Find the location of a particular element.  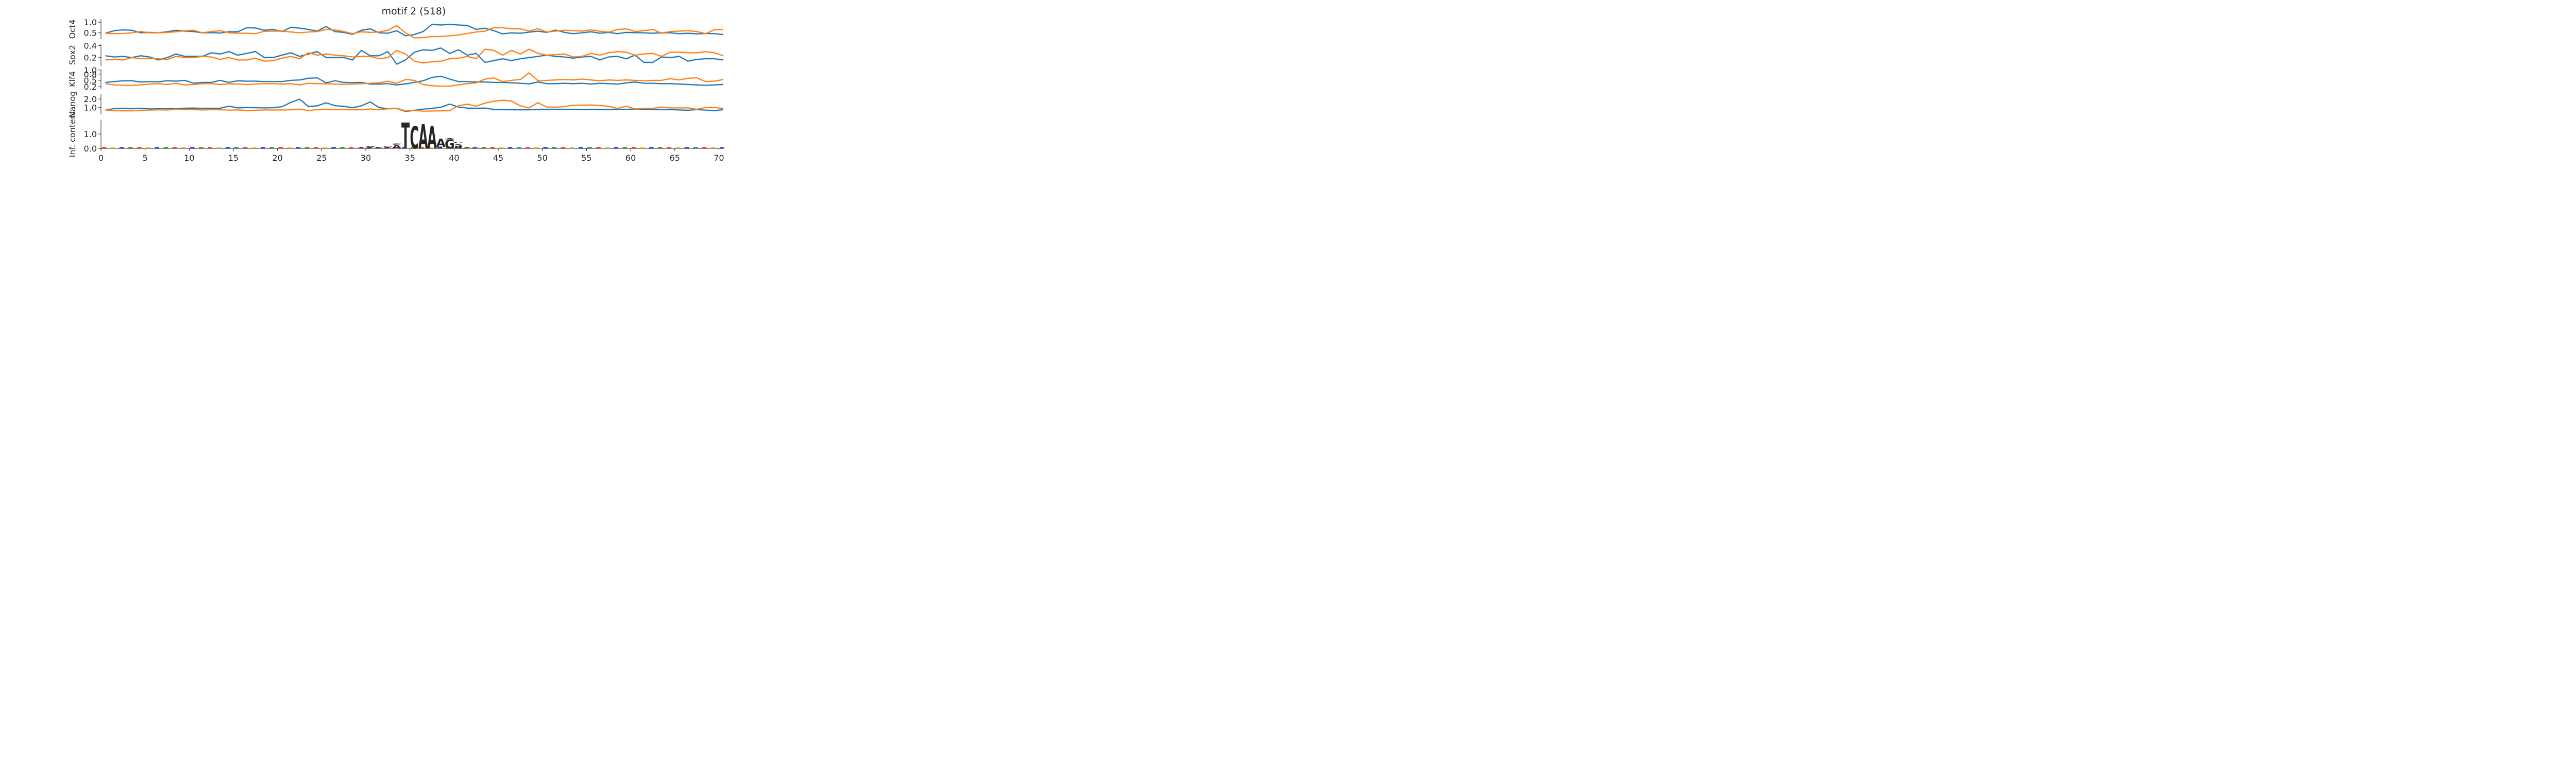

y-axis-label: Inf. content is located at coordinates (72, 134).